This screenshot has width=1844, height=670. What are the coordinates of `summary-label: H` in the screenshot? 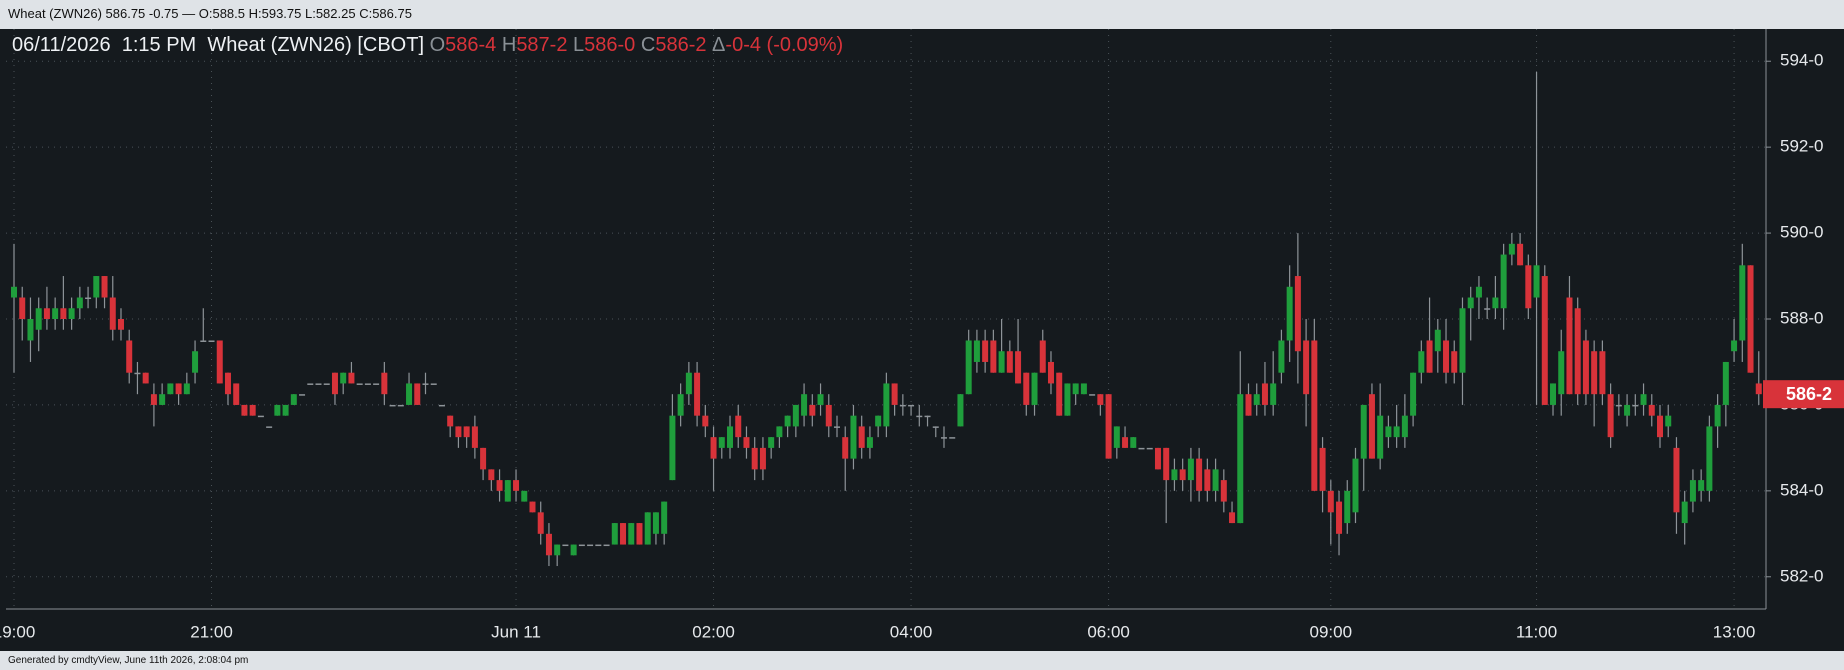 It's located at (509, 45).